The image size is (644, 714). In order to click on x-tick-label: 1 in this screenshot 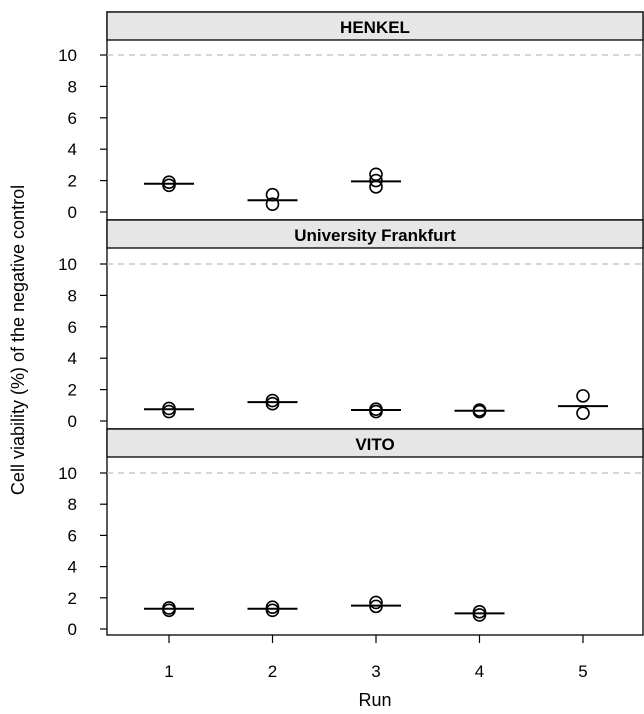, I will do `click(168, 671)`.